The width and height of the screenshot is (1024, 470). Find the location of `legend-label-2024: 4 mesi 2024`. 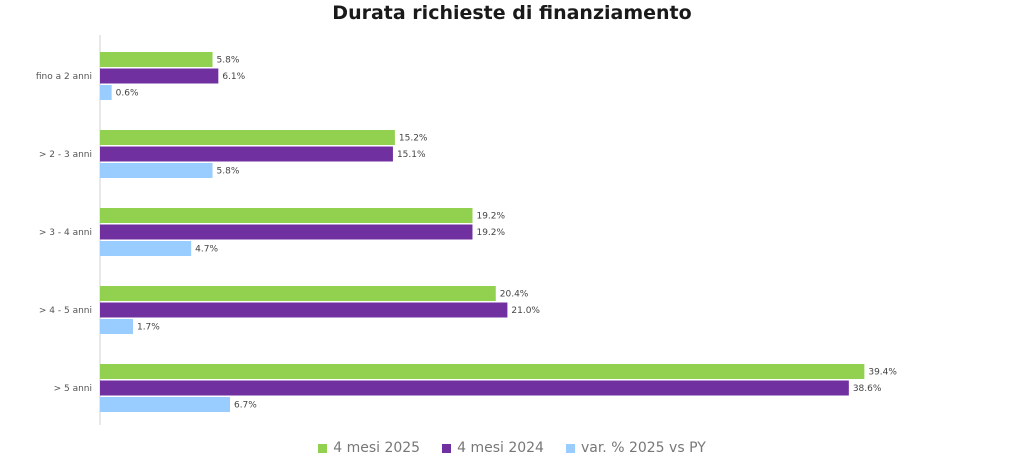

legend-label-2024: 4 mesi 2024 is located at coordinates (500, 448).